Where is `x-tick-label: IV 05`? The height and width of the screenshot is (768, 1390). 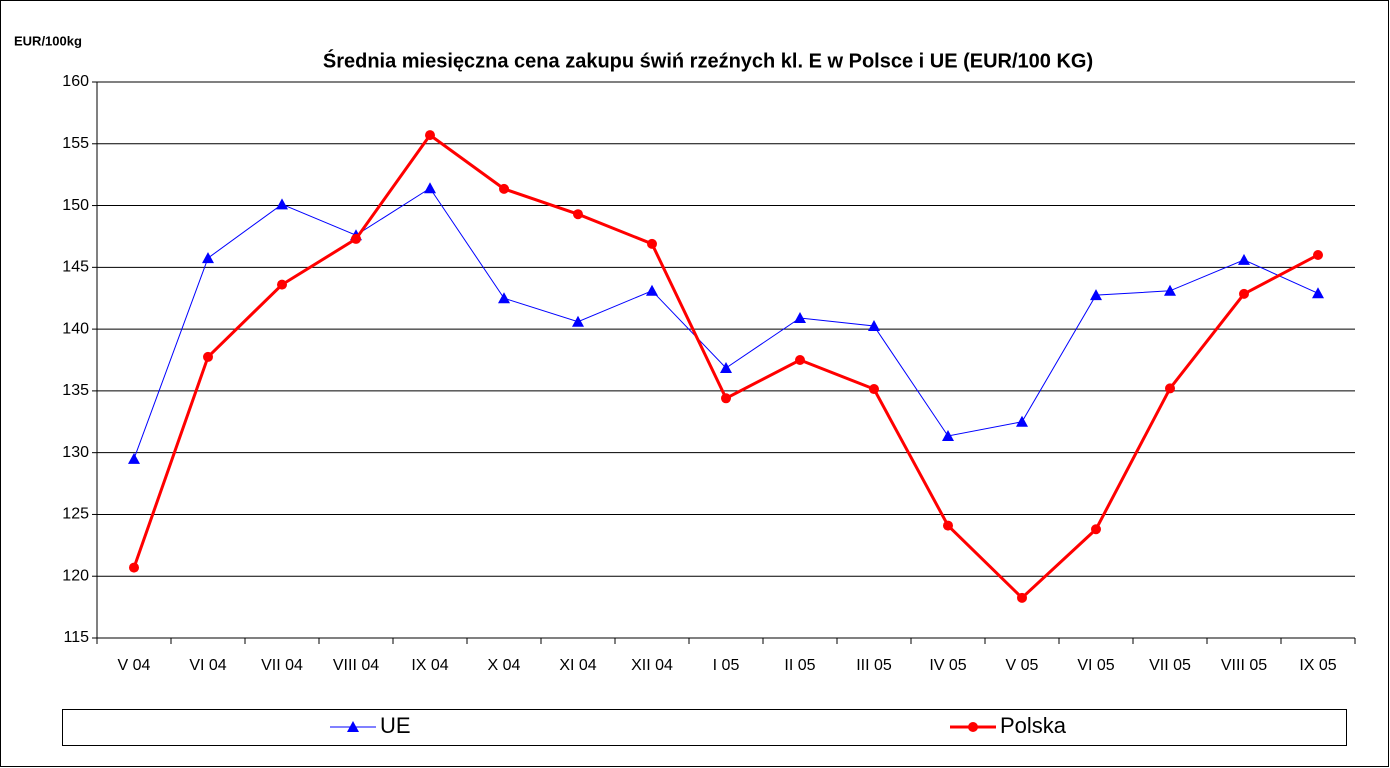 x-tick-label: IV 05 is located at coordinates (947, 665).